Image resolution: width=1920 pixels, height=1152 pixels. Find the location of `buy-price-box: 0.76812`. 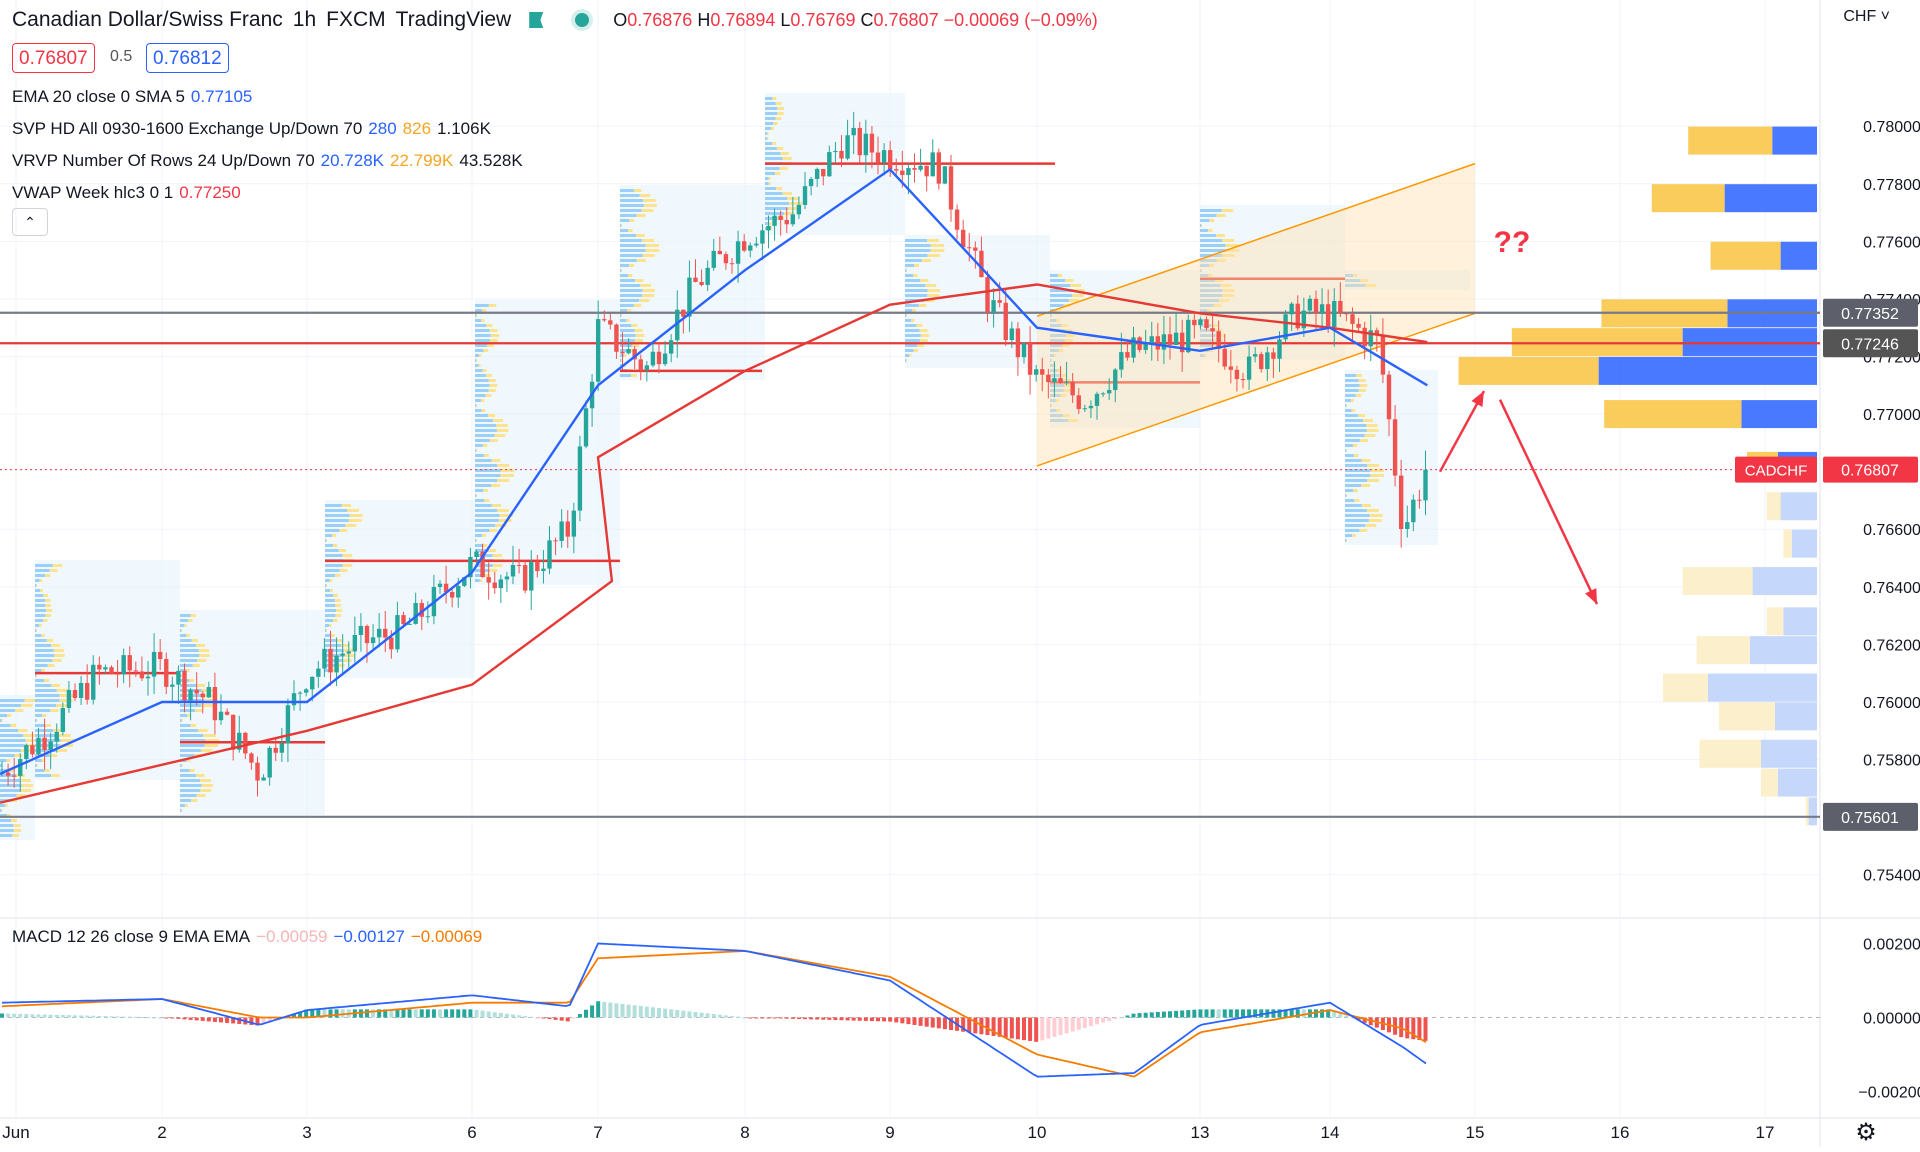

buy-price-box: 0.76812 is located at coordinates (187, 58).